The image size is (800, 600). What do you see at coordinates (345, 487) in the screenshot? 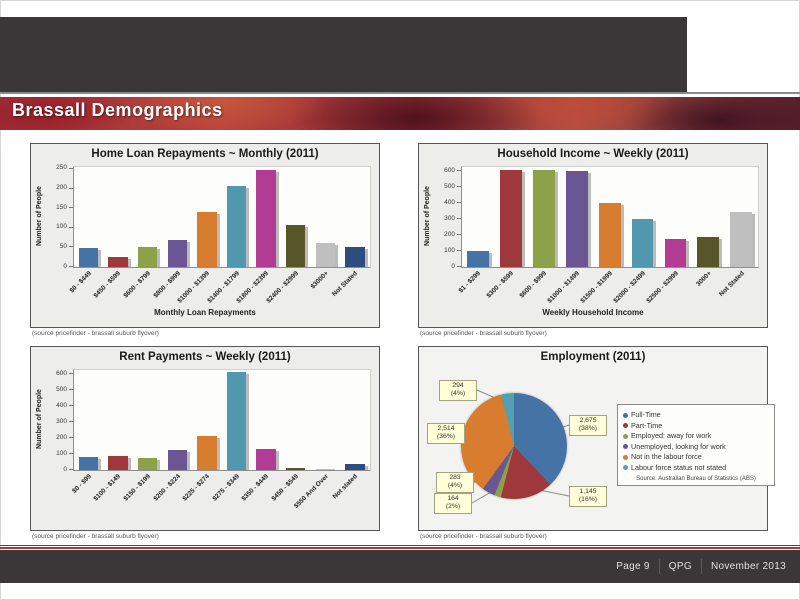
I see `x-category-label: Not stated` at bounding box center [345, 487].